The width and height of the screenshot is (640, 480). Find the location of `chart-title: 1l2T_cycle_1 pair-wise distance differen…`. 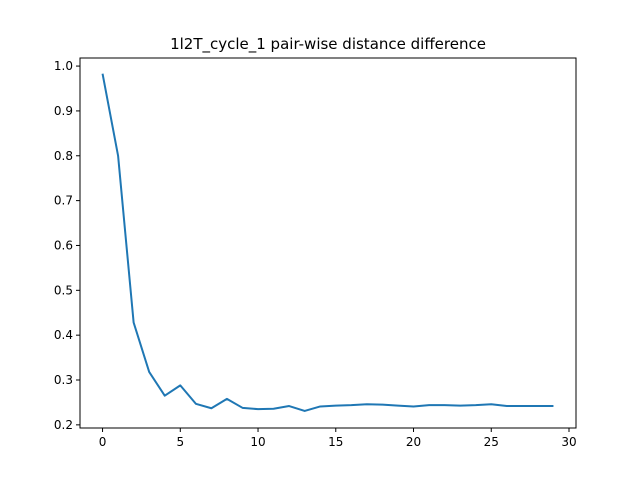

chart-title: 1l2T_cycle_1 pair-wise distance differen… is located at coordinates (328, 44).